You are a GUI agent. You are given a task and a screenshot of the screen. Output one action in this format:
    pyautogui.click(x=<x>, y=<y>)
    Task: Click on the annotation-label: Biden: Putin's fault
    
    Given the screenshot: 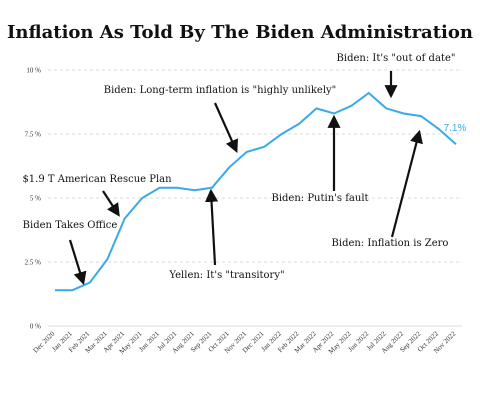 What is the action you would take?
    pyautogui.click(x=319, y=198)
    